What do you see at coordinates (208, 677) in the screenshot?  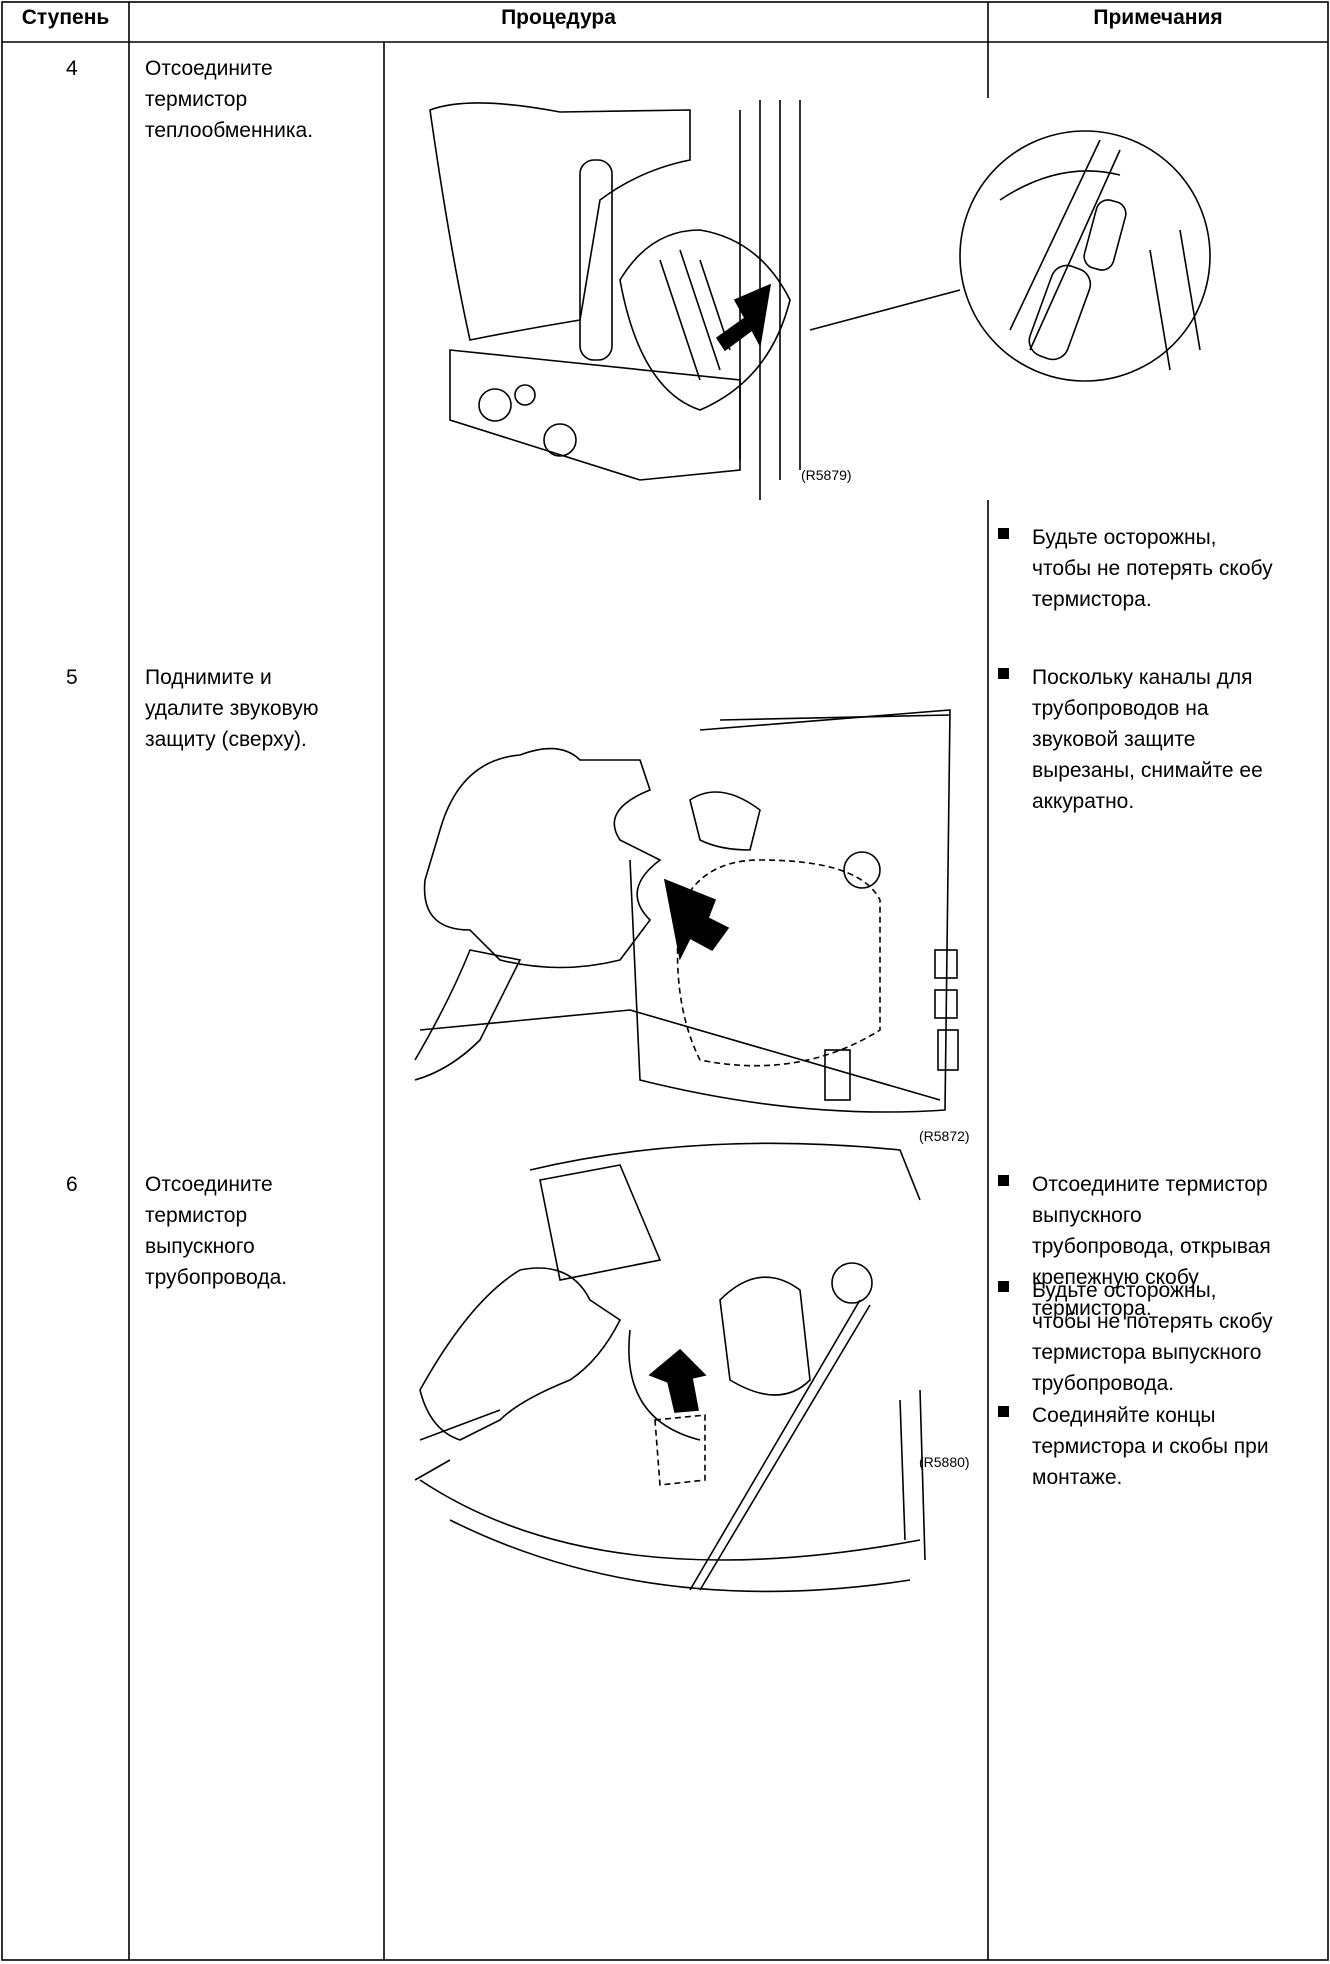 I see `procedure-text: Поднимите и` at bounding box center [208, 677].